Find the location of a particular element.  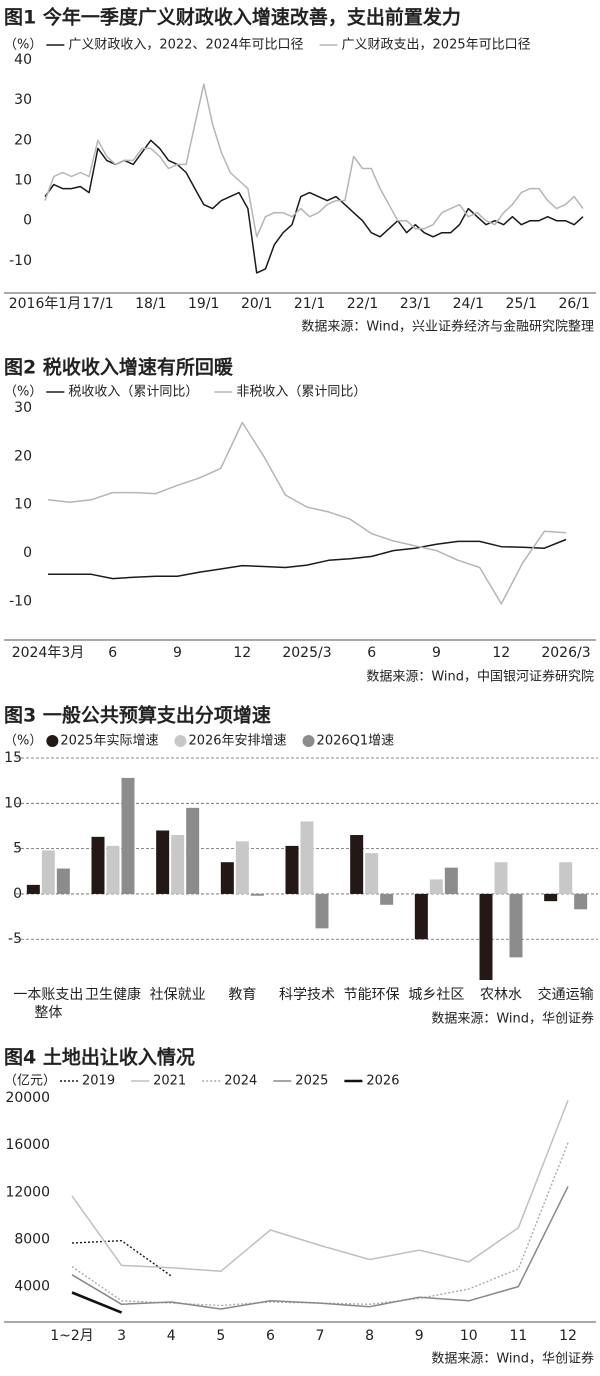

y-tick-label: -5 is located at coordinates (15, 939).